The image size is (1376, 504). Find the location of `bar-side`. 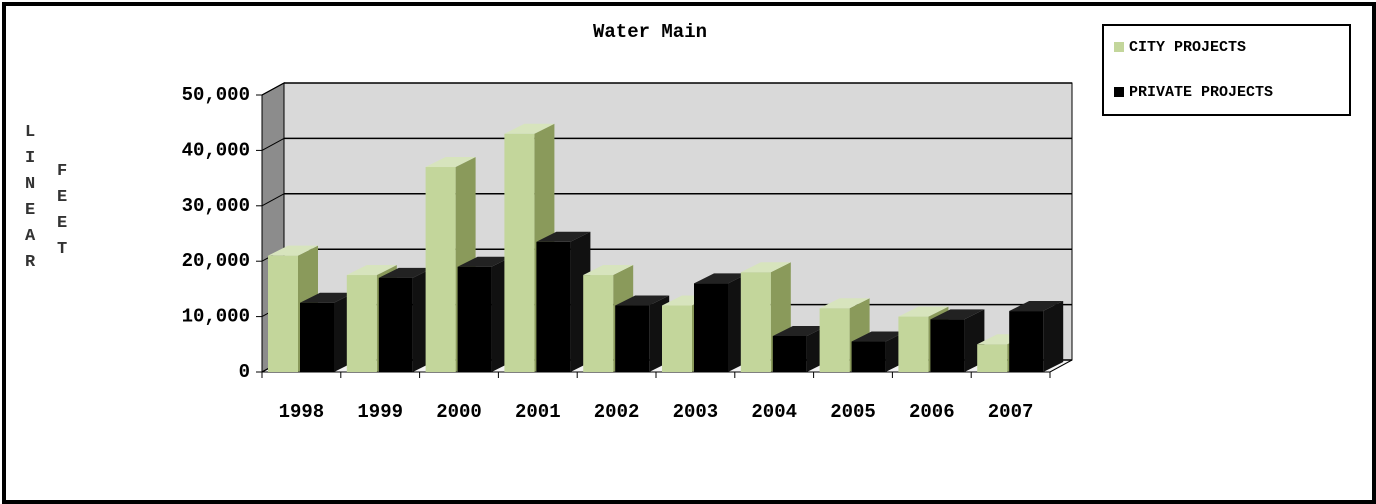

bar-side is located at coordinates (1053, 336).